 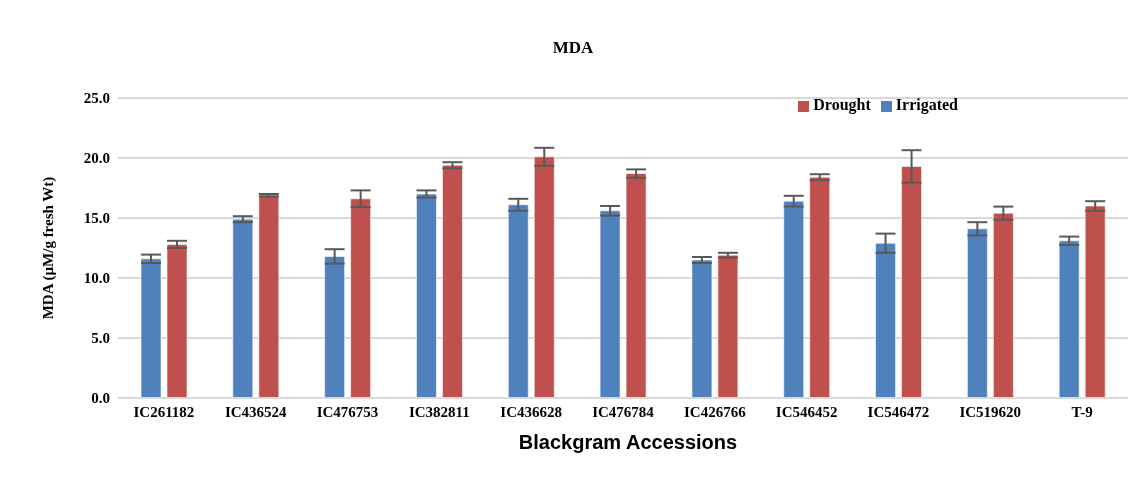 What do you see at coordinates (100, 338) in the screenshot?
I see `y-tick-label: 5.0` at bounding box center [100, 338].